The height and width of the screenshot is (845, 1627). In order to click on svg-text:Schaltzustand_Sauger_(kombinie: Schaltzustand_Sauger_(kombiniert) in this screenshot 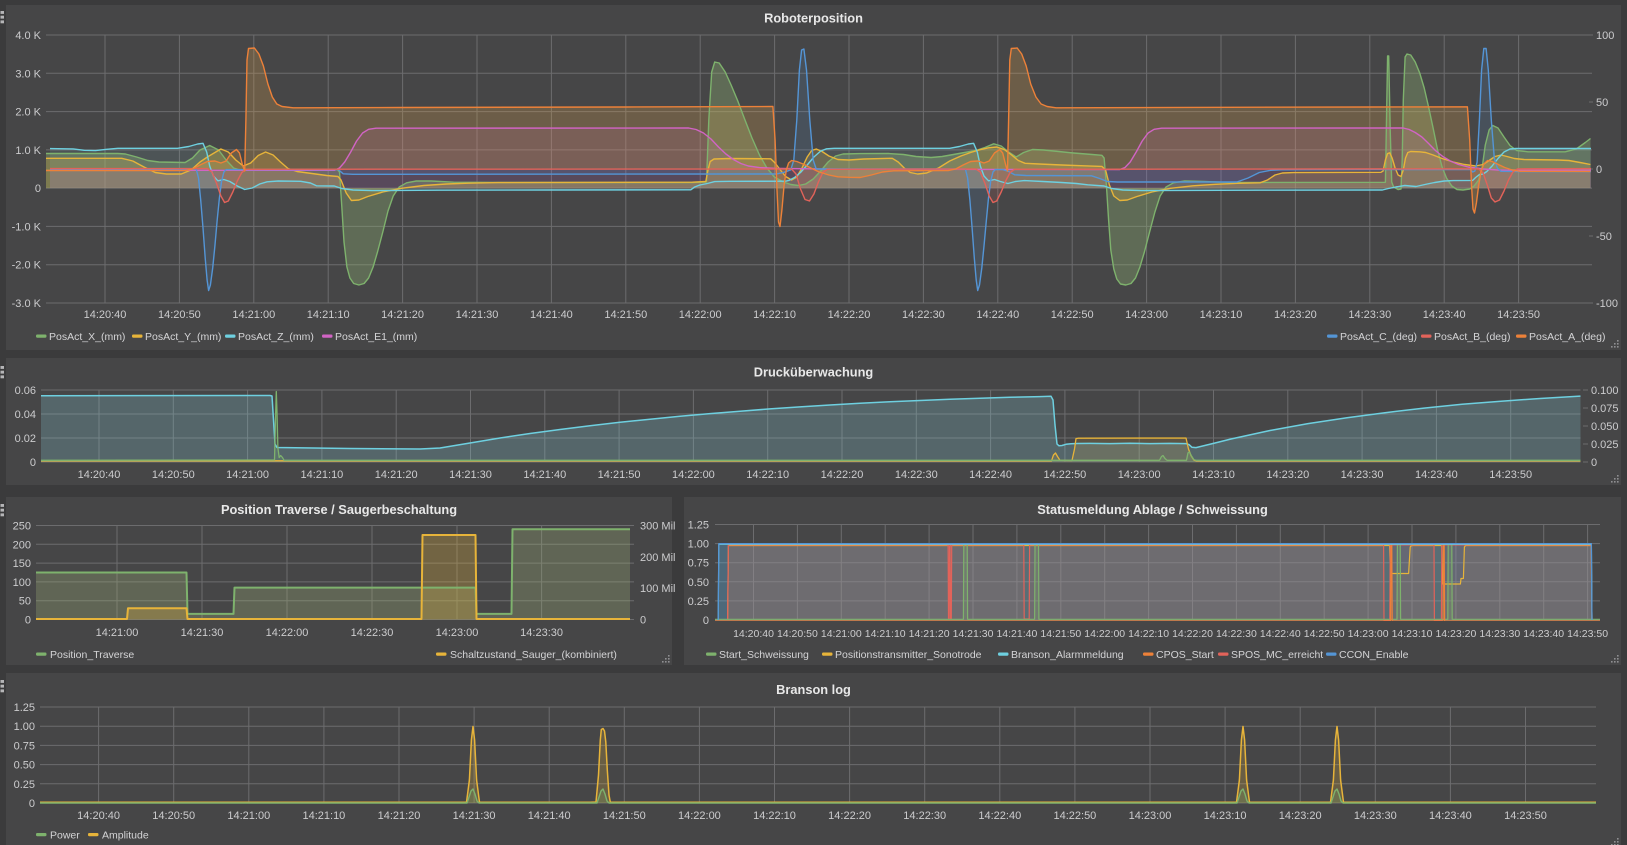, I will do `click(533, 655)`.